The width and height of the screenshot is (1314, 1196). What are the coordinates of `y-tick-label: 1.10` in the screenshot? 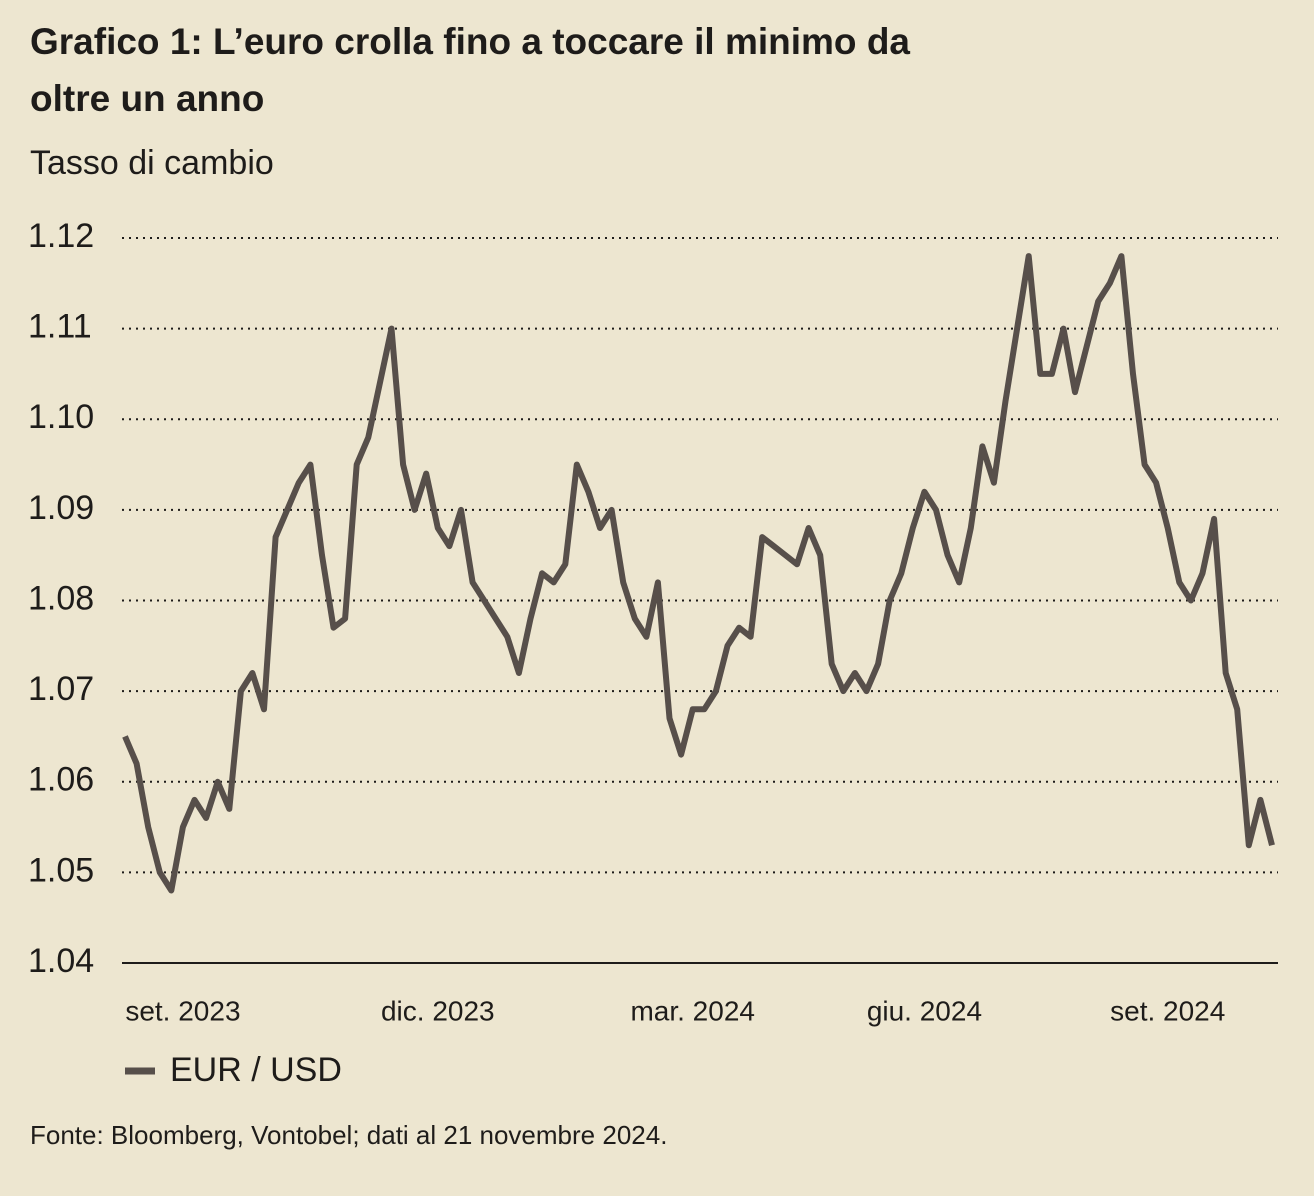 It's located at (61, 417).